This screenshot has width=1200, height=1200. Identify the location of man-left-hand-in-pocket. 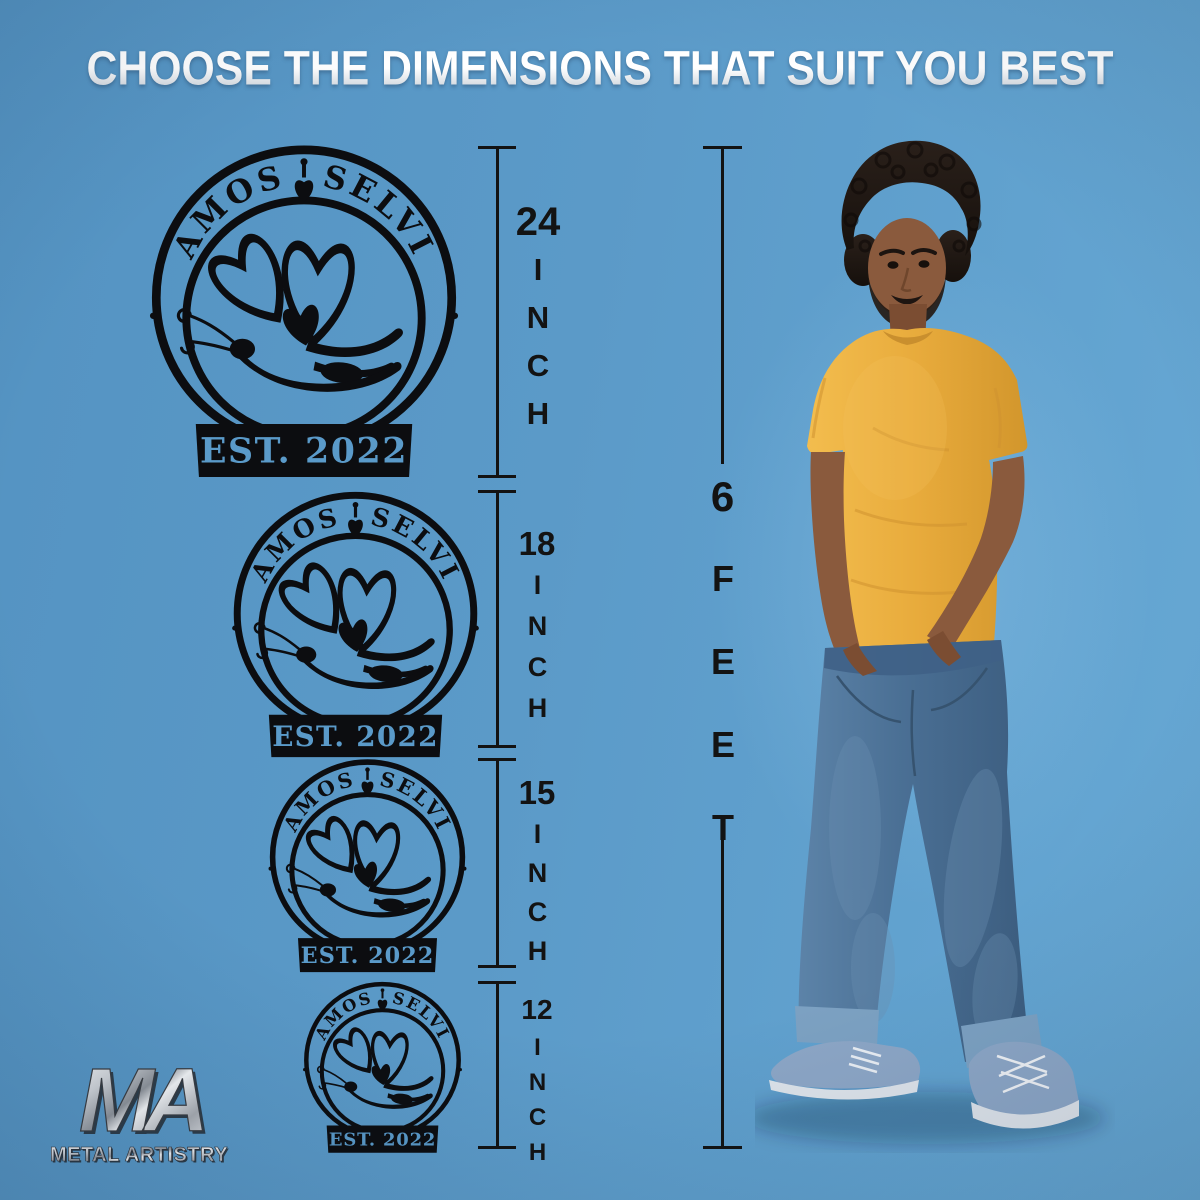
(860, 659).